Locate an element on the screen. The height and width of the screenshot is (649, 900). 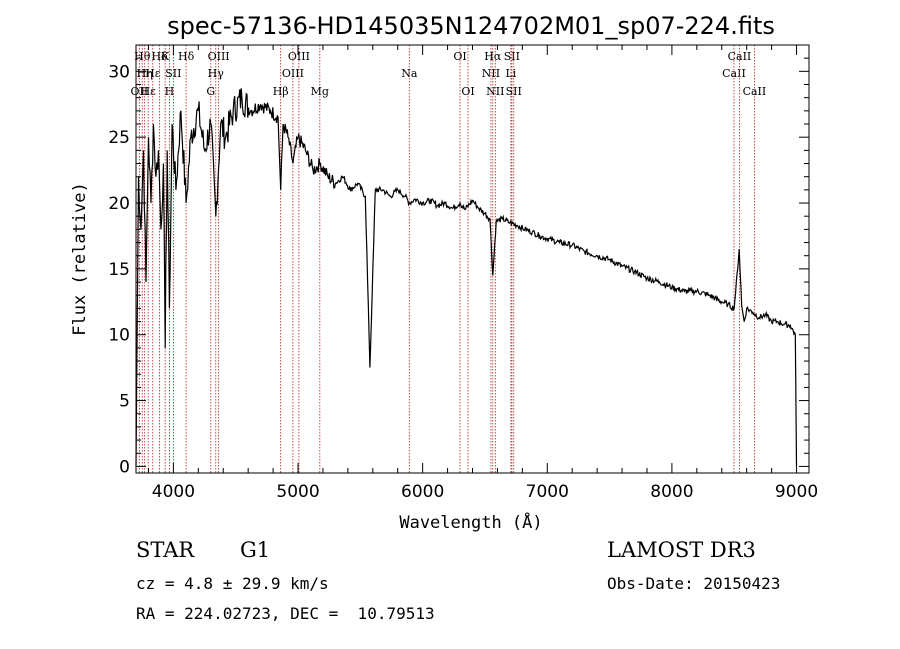
x-tick-label: 6000 is located at coordinates (422, 492).